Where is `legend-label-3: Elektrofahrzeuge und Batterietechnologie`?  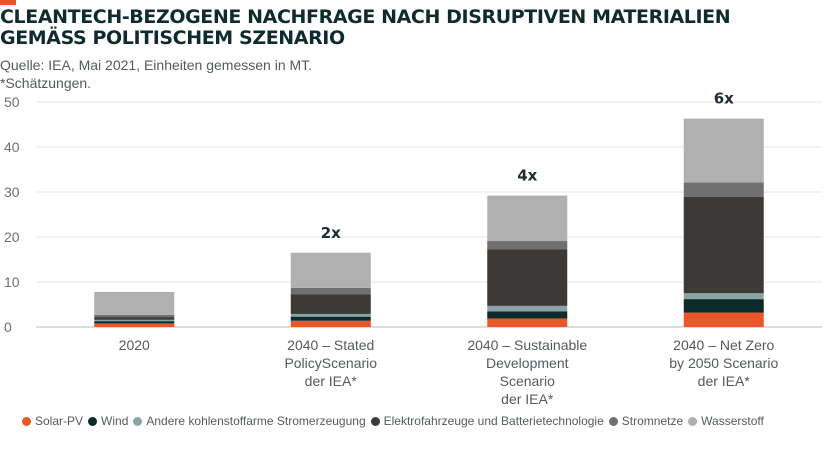 legend-label-3: Elektrofahrzeuge und Batterietechnologie is located at coordinates (493, 421).